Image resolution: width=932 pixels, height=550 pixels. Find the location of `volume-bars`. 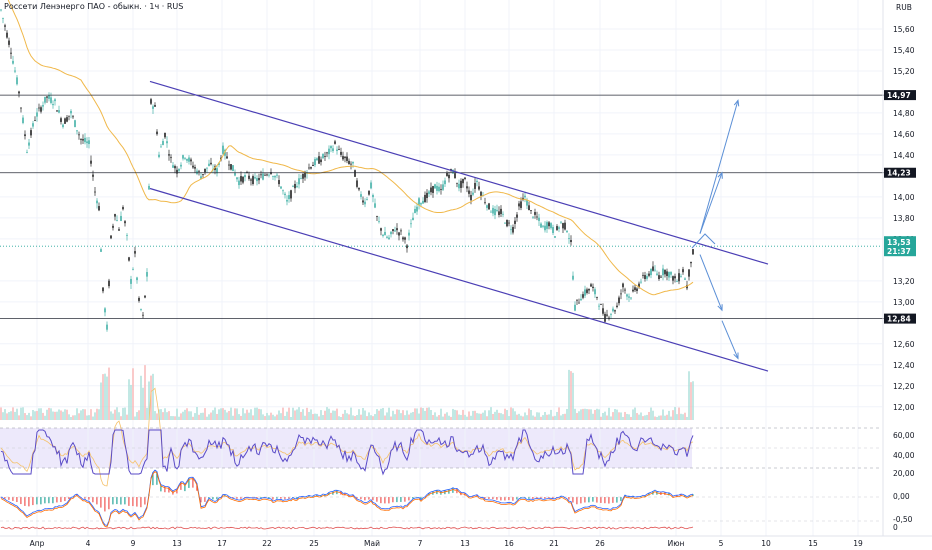

volume-bars is located at coordinates (347, 392).